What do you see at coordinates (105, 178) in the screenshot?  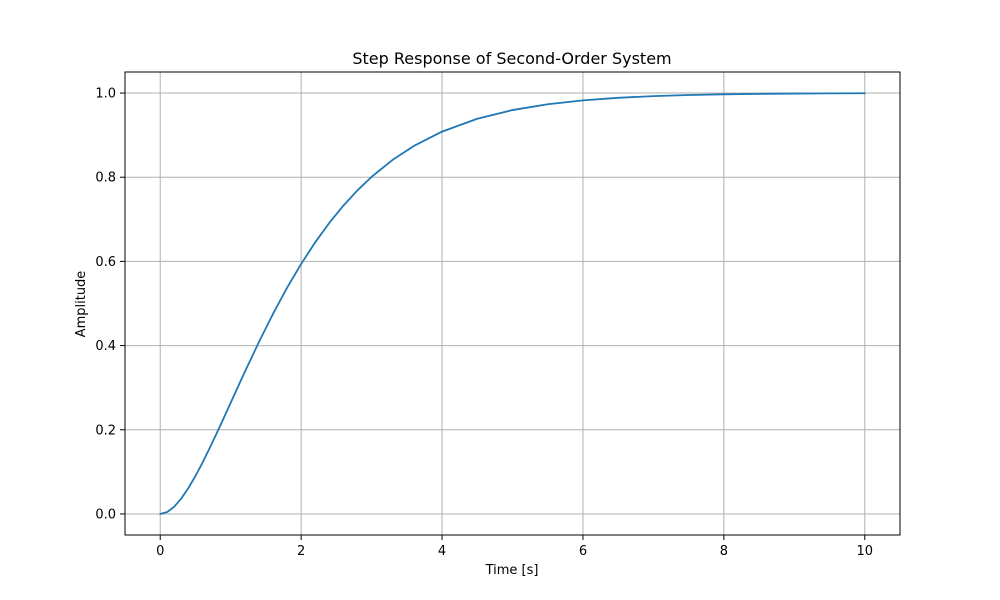 I see `y-tick-label: 0.8` at bounding box center [105, 178].